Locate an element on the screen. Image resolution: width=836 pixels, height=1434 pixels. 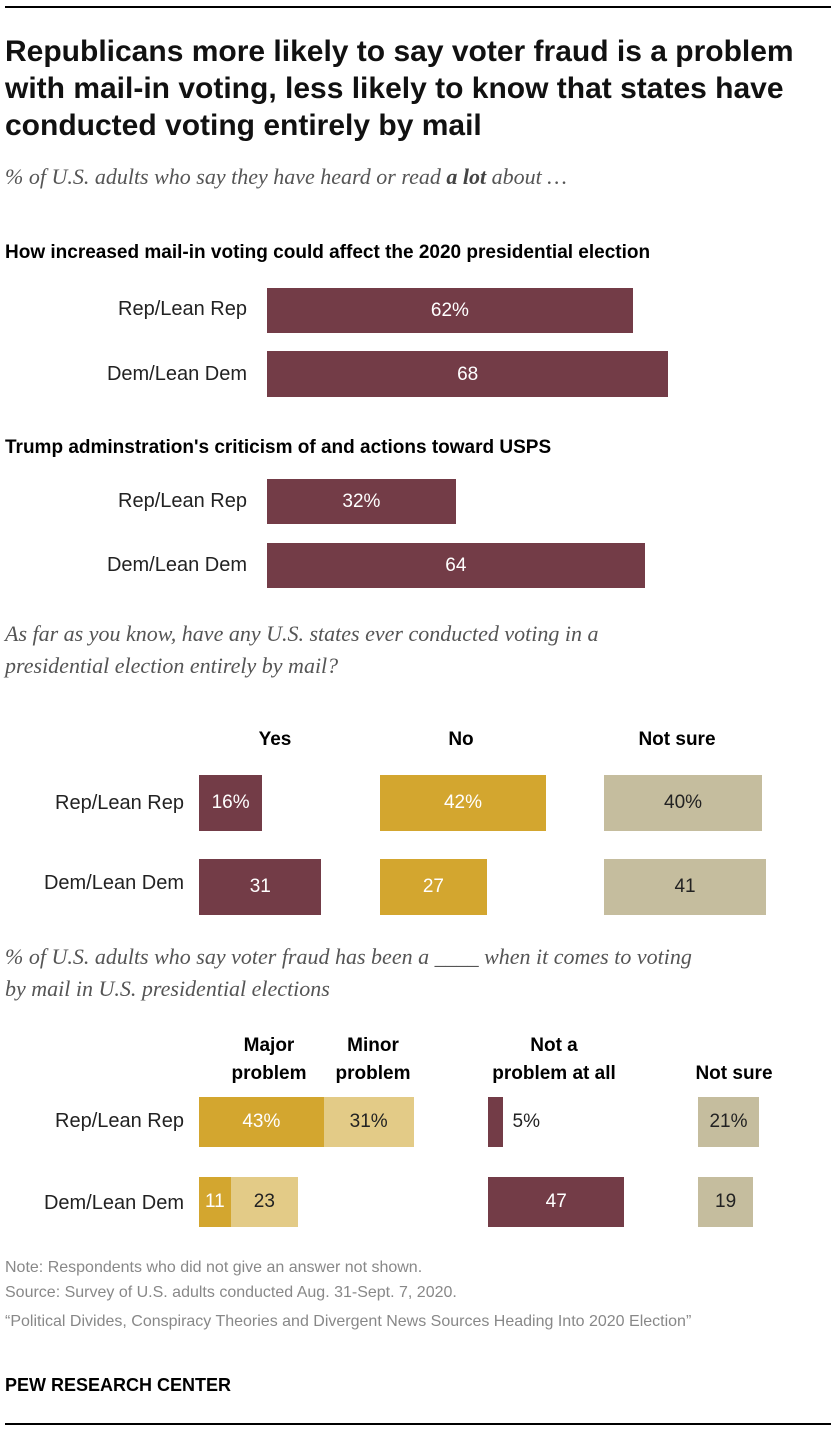
s4-row-rep: Rep/Lean Rep is located at coordinates (119, 1121).